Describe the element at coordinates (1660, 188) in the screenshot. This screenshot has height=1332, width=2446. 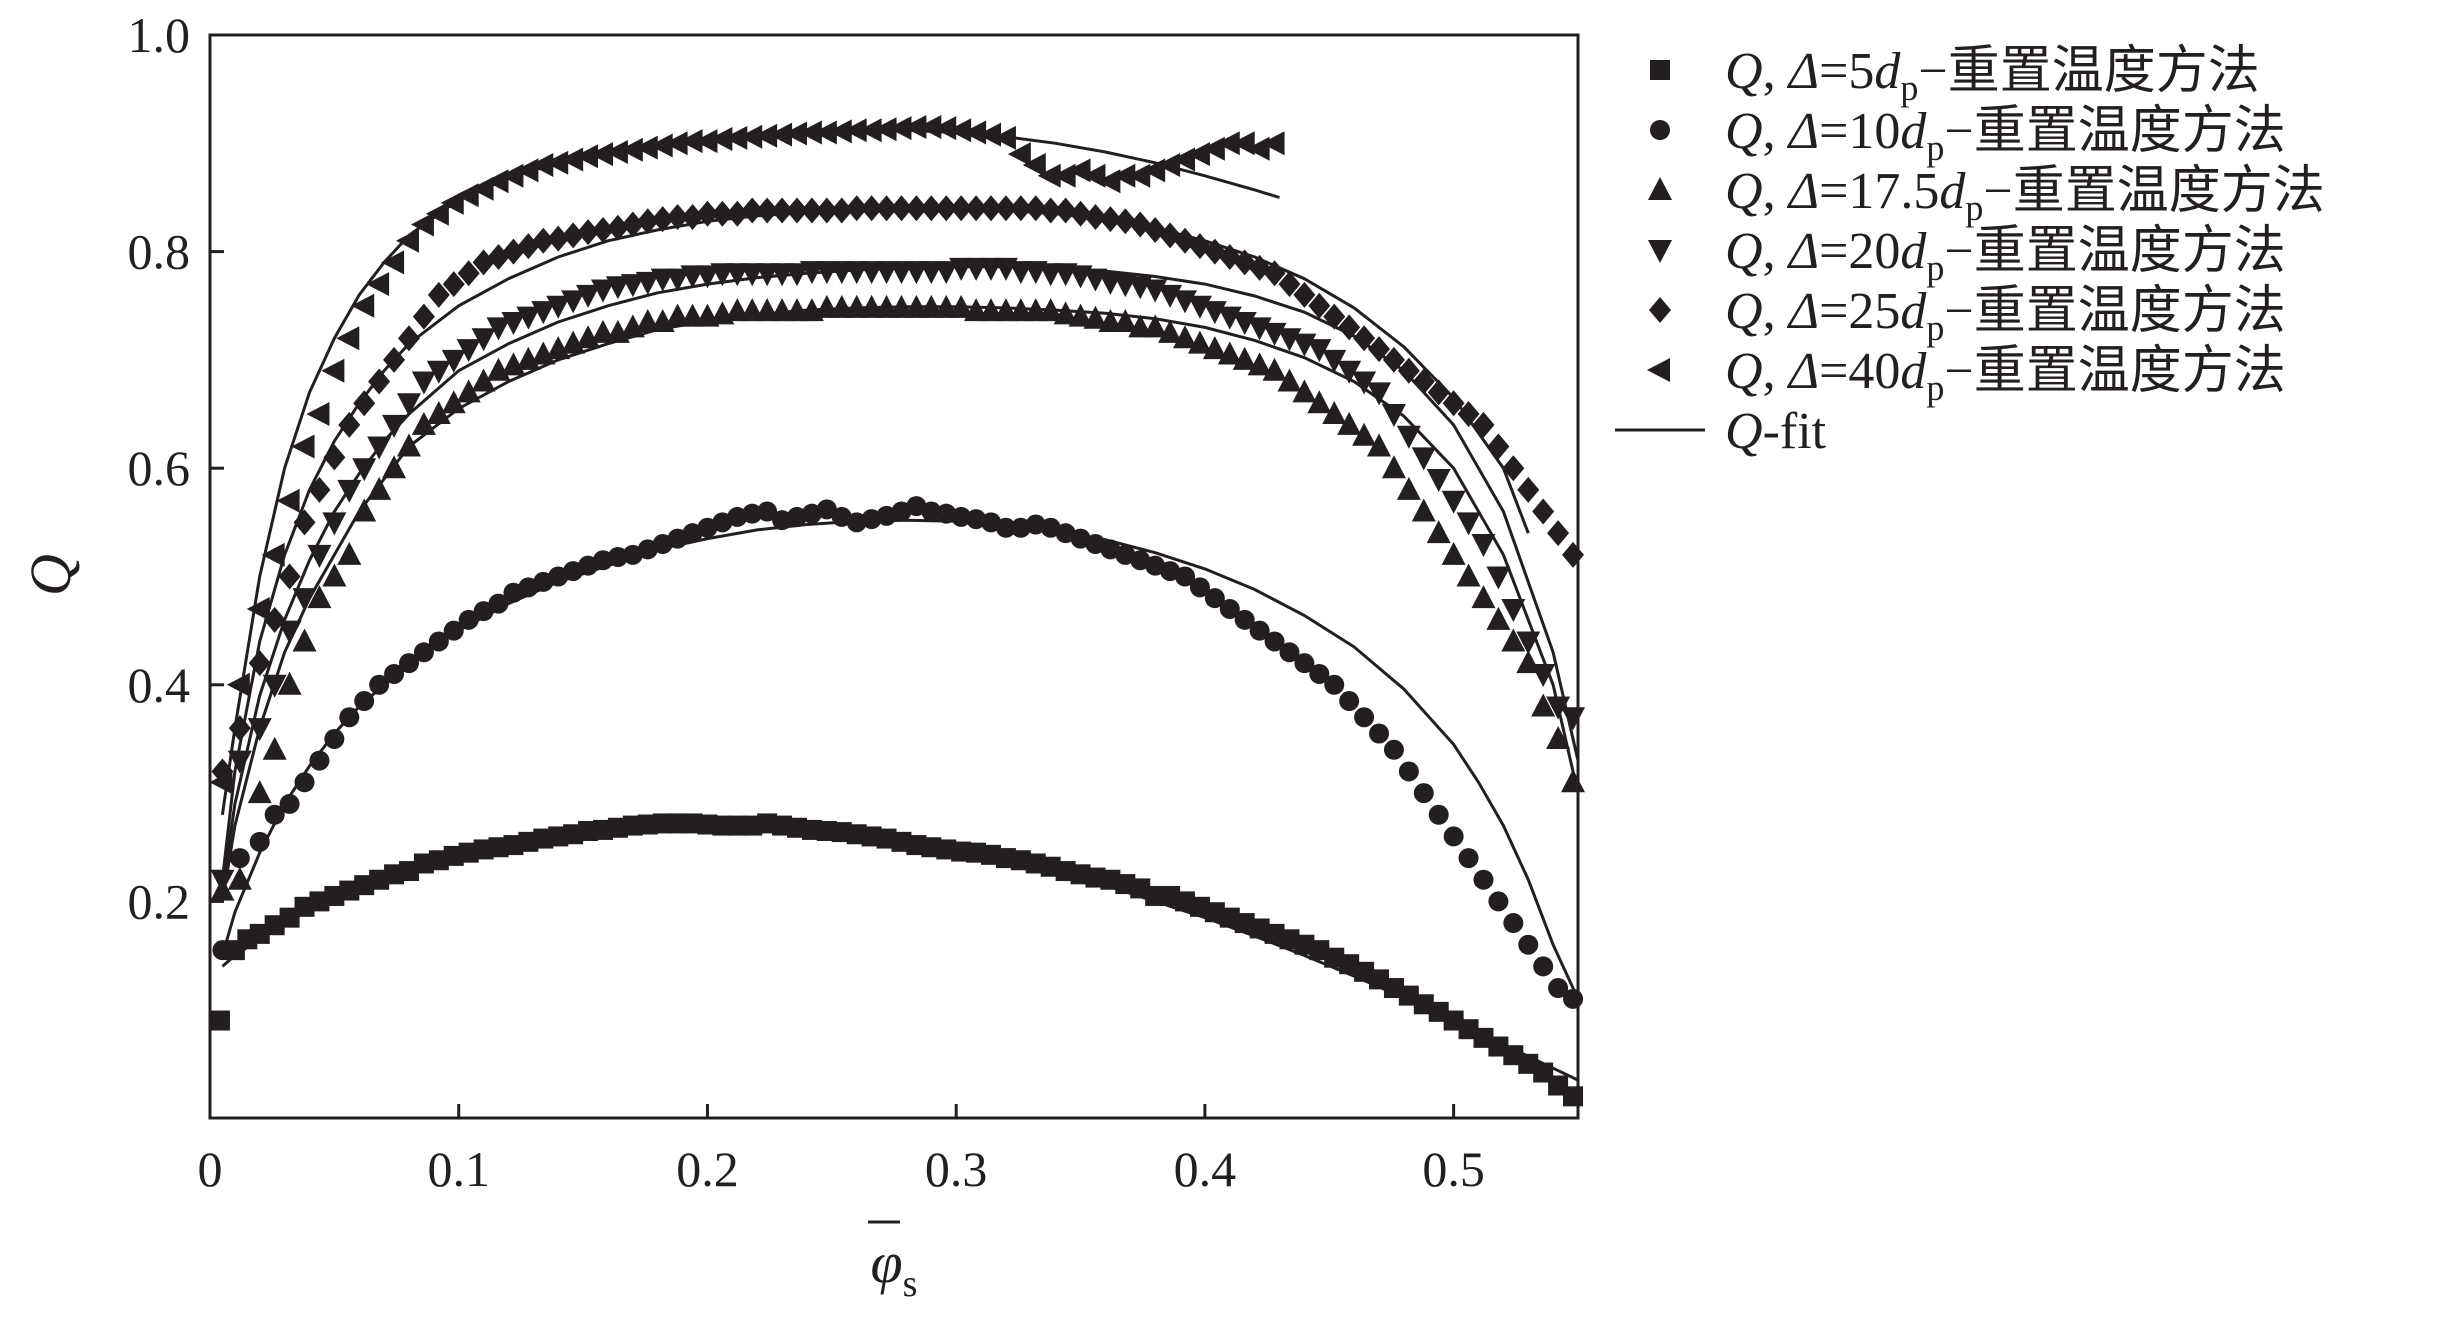
I see `legend-swatch-triangle-up` at that location.